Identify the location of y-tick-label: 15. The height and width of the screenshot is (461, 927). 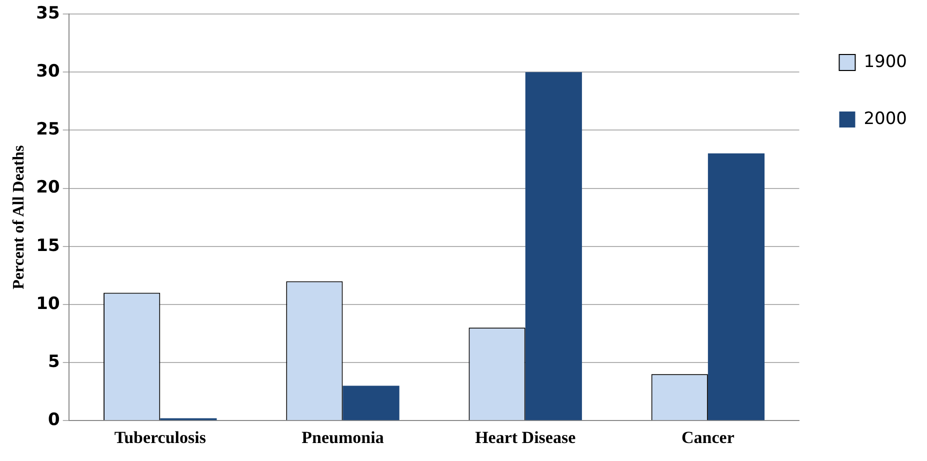
(48, 246).